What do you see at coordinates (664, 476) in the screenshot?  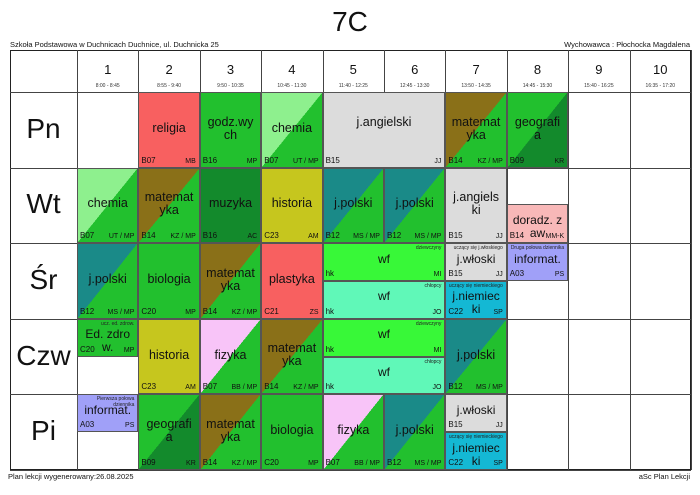 I see `software-credit: aSc Plan Lekcji` at bounding box center [664, 476].